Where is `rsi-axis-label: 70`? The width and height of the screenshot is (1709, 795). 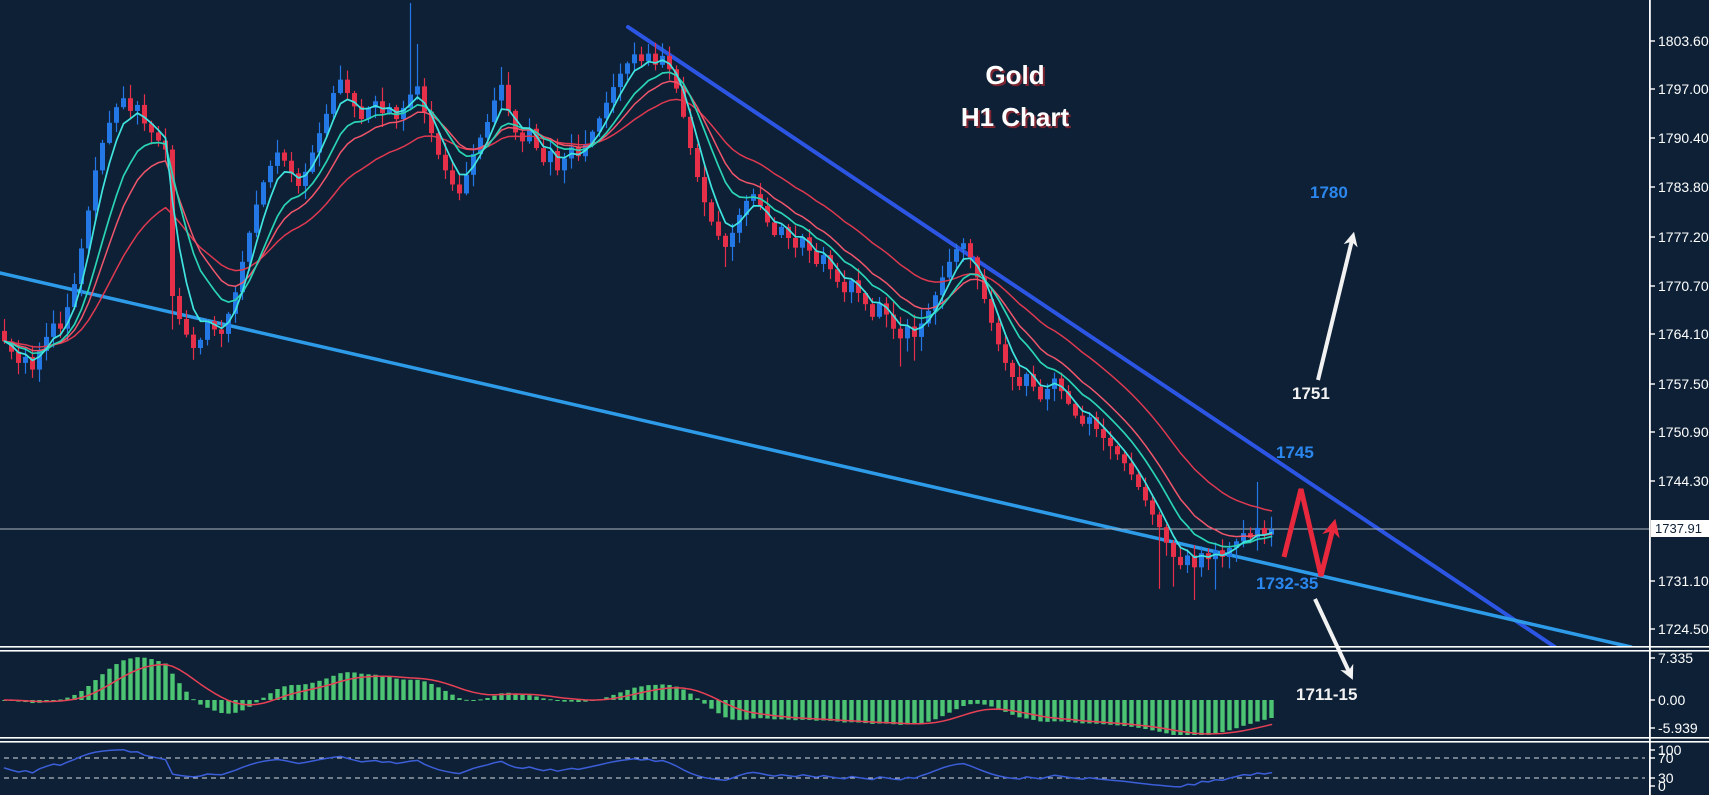
rsi-axis-label: 70 is located at coordinates (1666, 758).